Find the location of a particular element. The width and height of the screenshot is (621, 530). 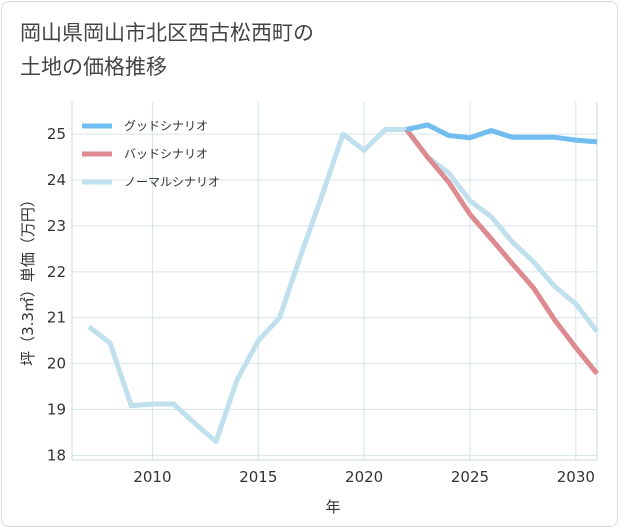

legend-label-2: ノーマルシナリオ is located at coordinates (172, 182).